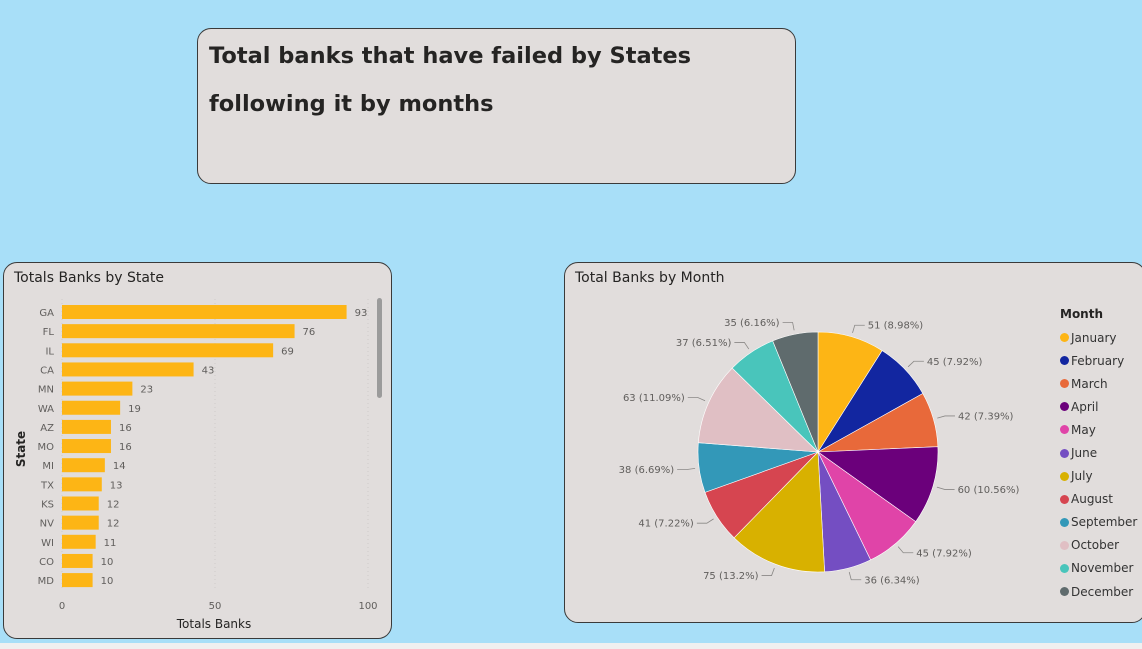 This screenshot has width=1142, height=649. Describe the element at coordinates (367, 606) in the screenshot. I see `x-tick-label: 100` at that location.